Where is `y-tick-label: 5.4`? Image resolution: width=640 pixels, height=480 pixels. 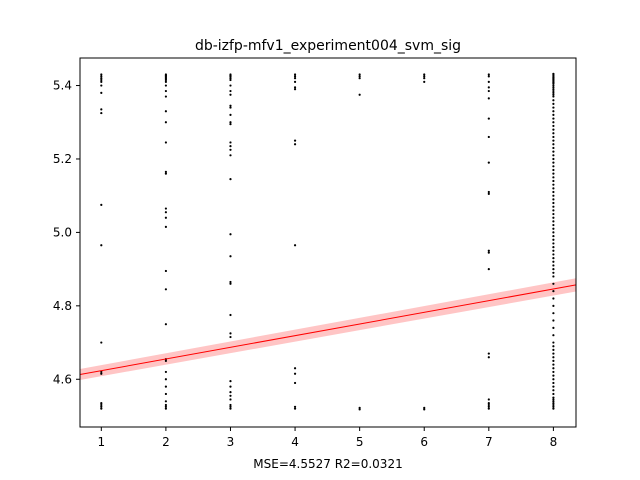 y-tick-label: 5.4 is located at coordinates (62, 86).